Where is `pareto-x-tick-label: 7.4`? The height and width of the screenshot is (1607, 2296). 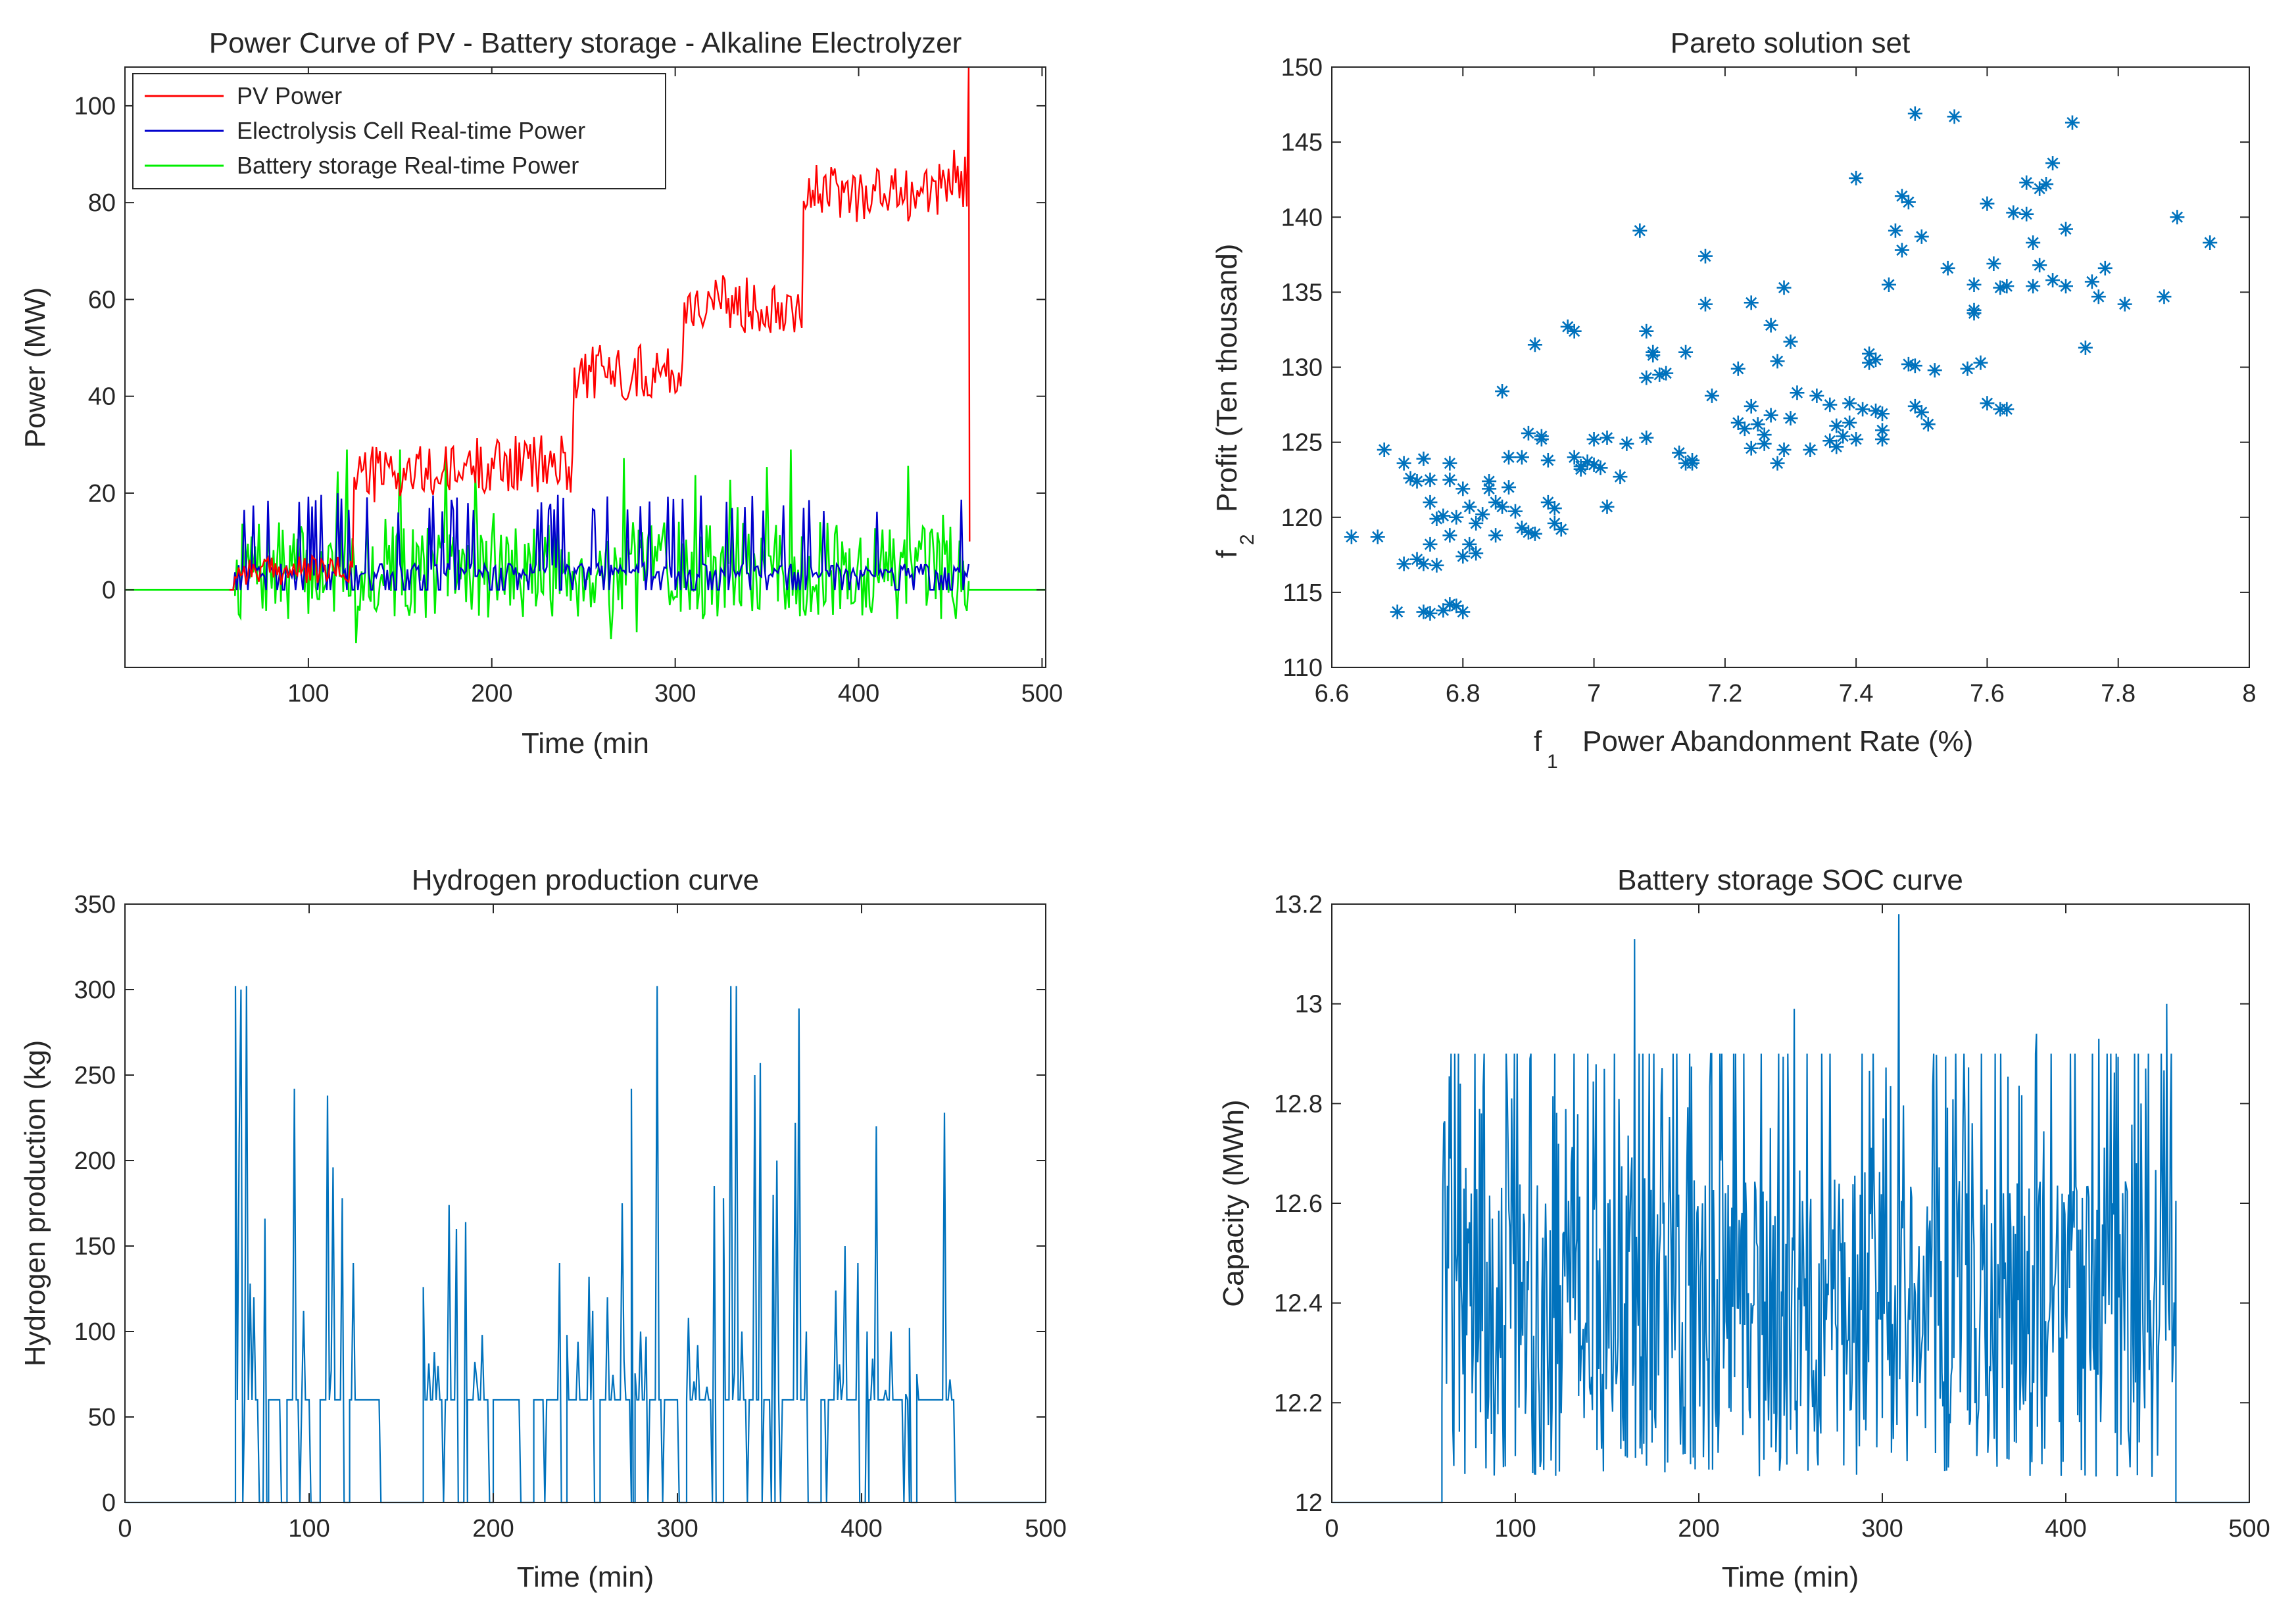 pareto-x-tick-label: 7.4 is located at coordinates (1857, 694).